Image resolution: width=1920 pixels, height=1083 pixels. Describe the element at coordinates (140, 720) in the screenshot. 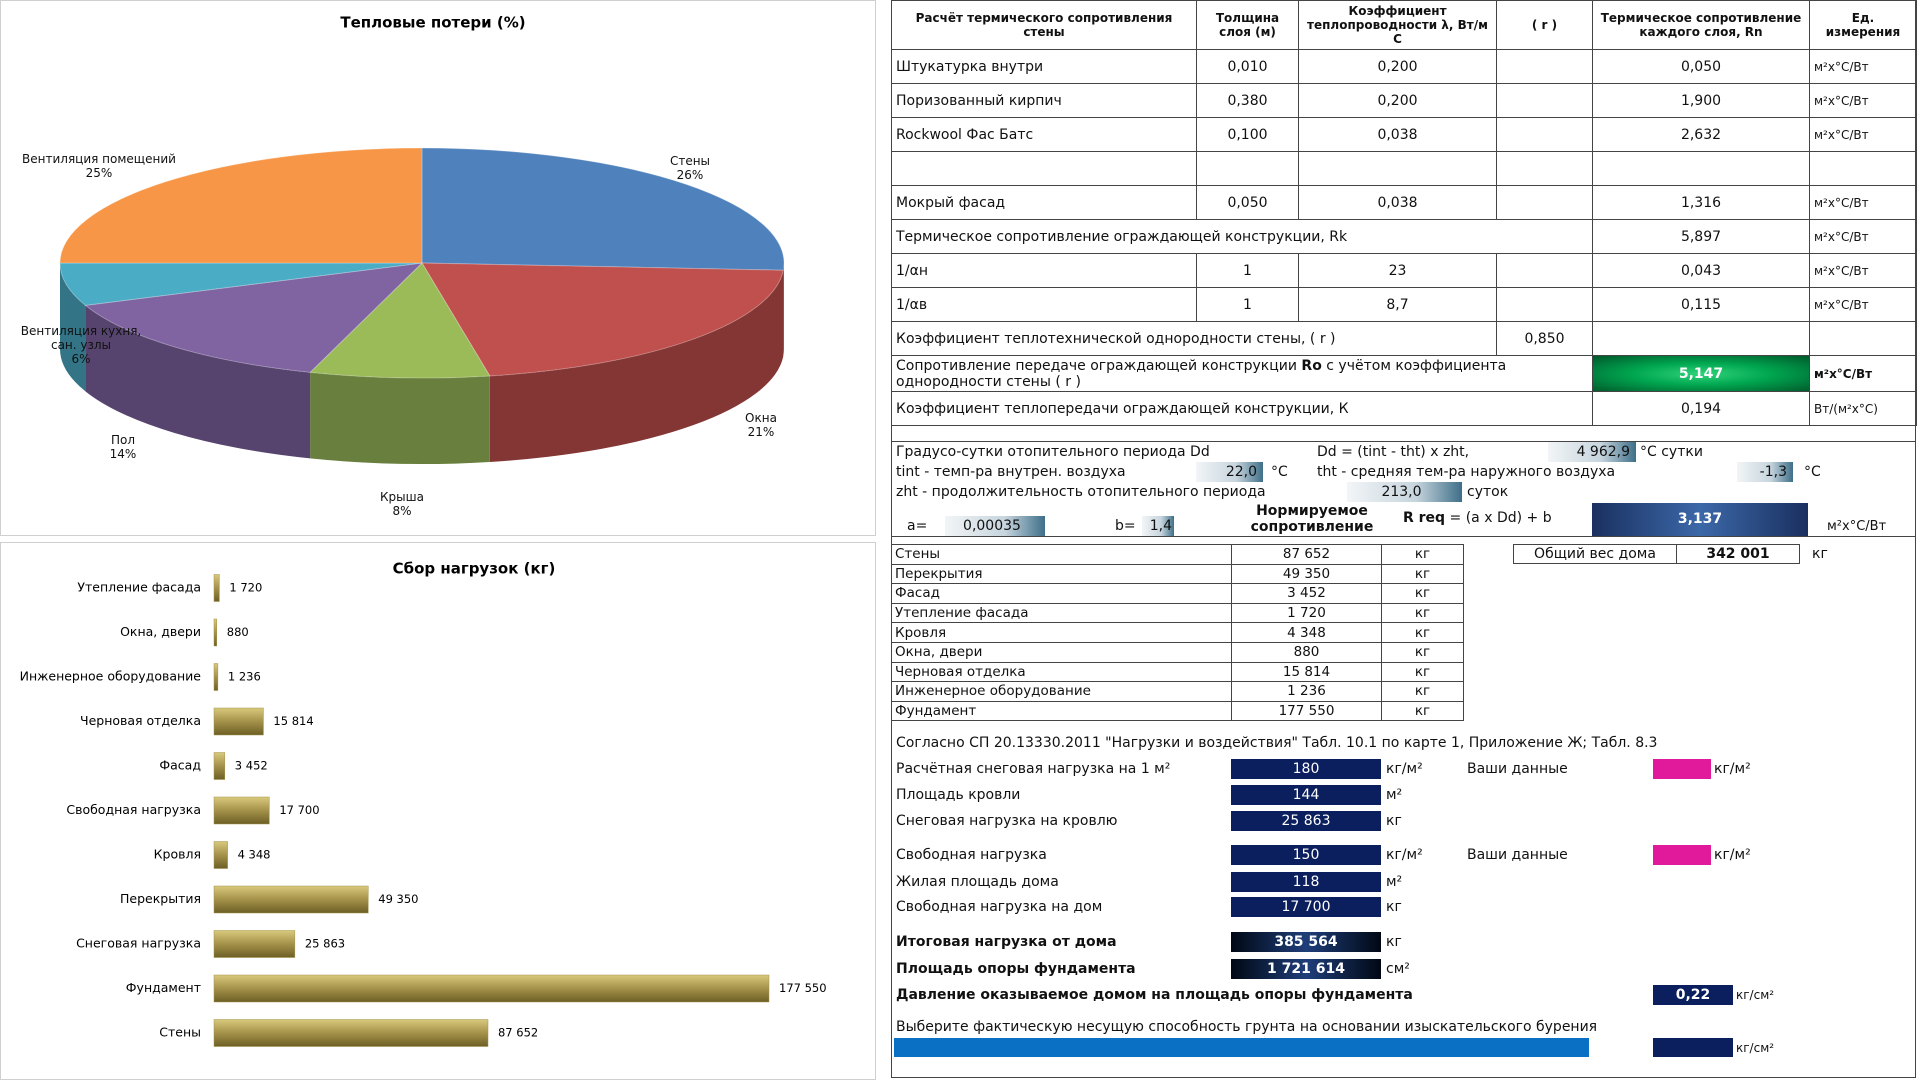

I see `y-tick-label: Черновая отделка` at that location.